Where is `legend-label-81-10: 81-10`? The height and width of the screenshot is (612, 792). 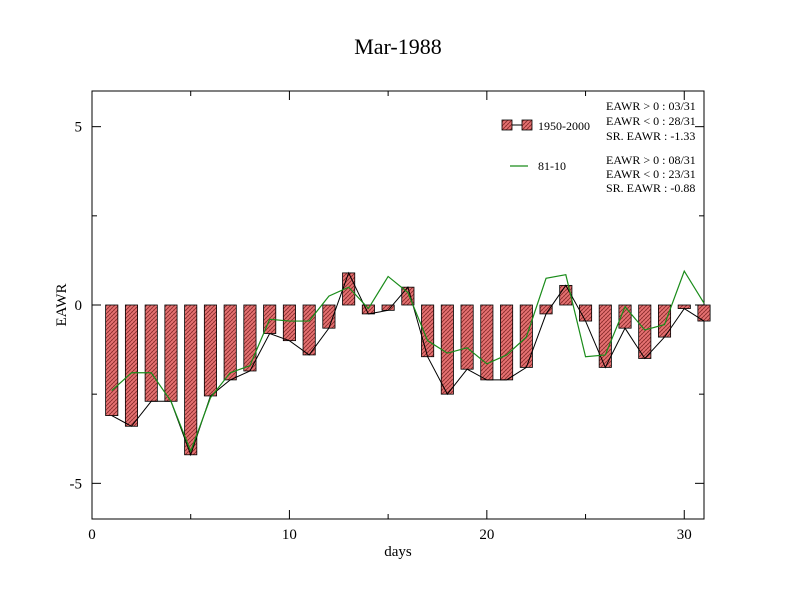 legend-label-81-10: 81-10 is located at coordinates (552, 166).